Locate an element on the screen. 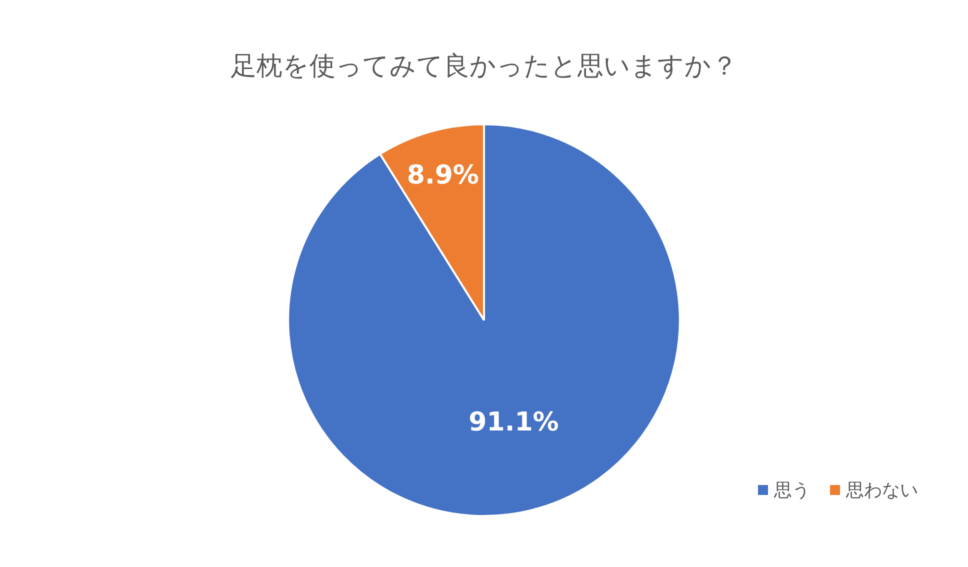  legend-label: 思わない is located at coordinates (882, 490).